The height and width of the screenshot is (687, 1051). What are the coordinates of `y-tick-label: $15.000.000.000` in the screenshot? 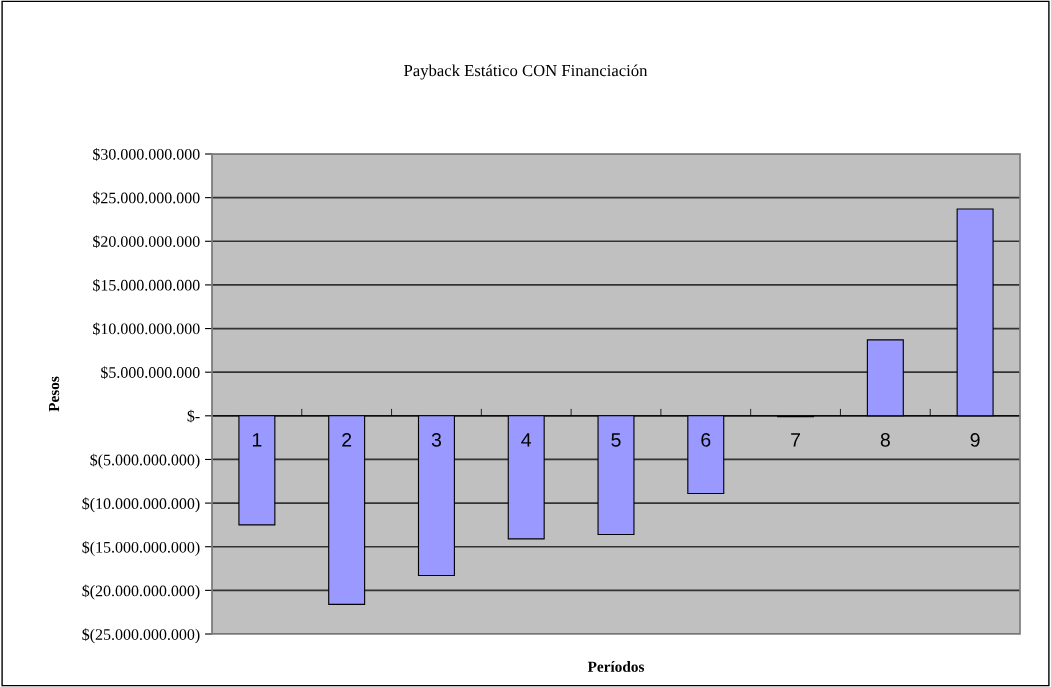 It's located at (146, 285).